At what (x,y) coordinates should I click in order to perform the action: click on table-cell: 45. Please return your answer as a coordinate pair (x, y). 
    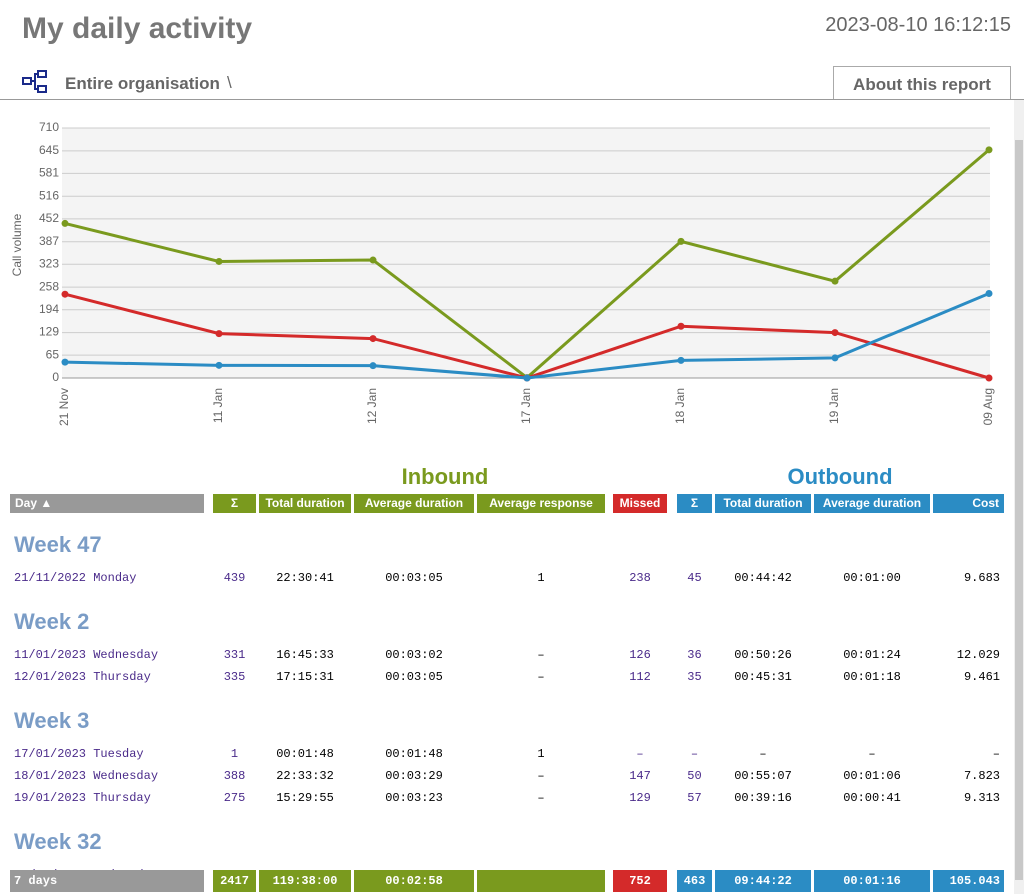
    Looking at the image, I should click on (694, 578).